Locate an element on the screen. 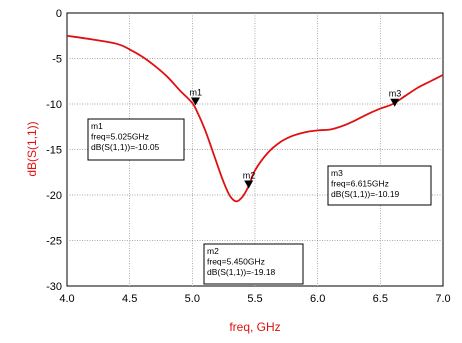 This screenshot has width=462, height=343. marker-readout-line: dB(S(1,1))=-10.05 is located at coordinates (125, 147).